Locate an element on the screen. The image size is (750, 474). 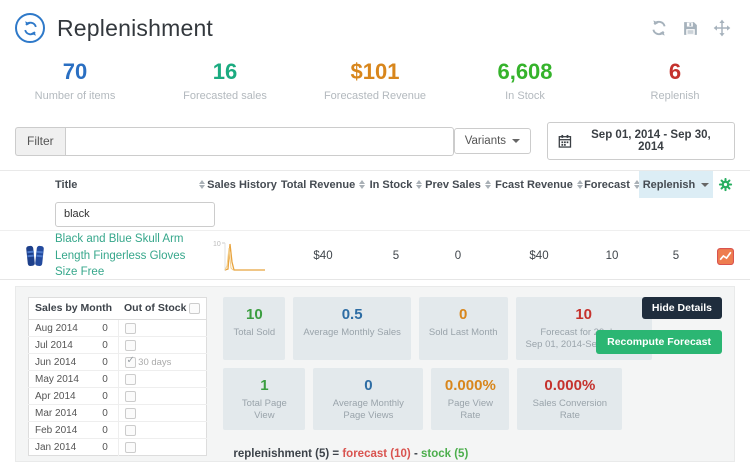
stat-box-value: 10 is located at coordinates (254, 314).